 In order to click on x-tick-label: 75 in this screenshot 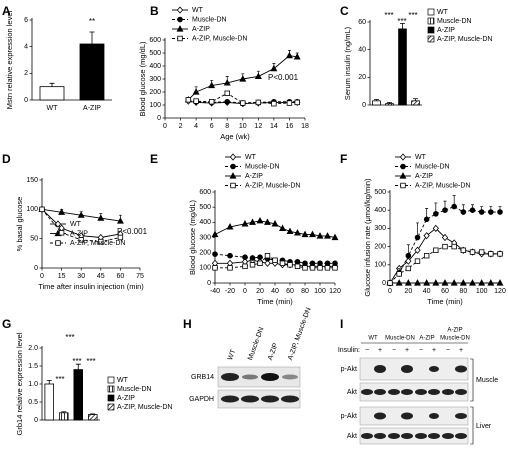, I will do `click(140, 276)`.